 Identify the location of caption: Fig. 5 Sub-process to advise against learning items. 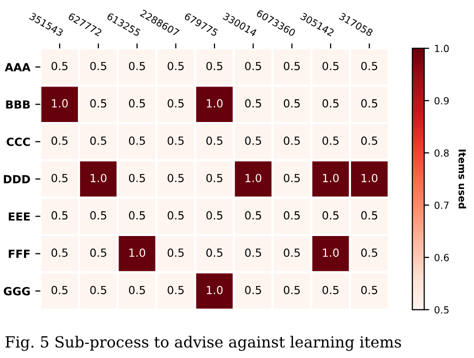
(204, 343).